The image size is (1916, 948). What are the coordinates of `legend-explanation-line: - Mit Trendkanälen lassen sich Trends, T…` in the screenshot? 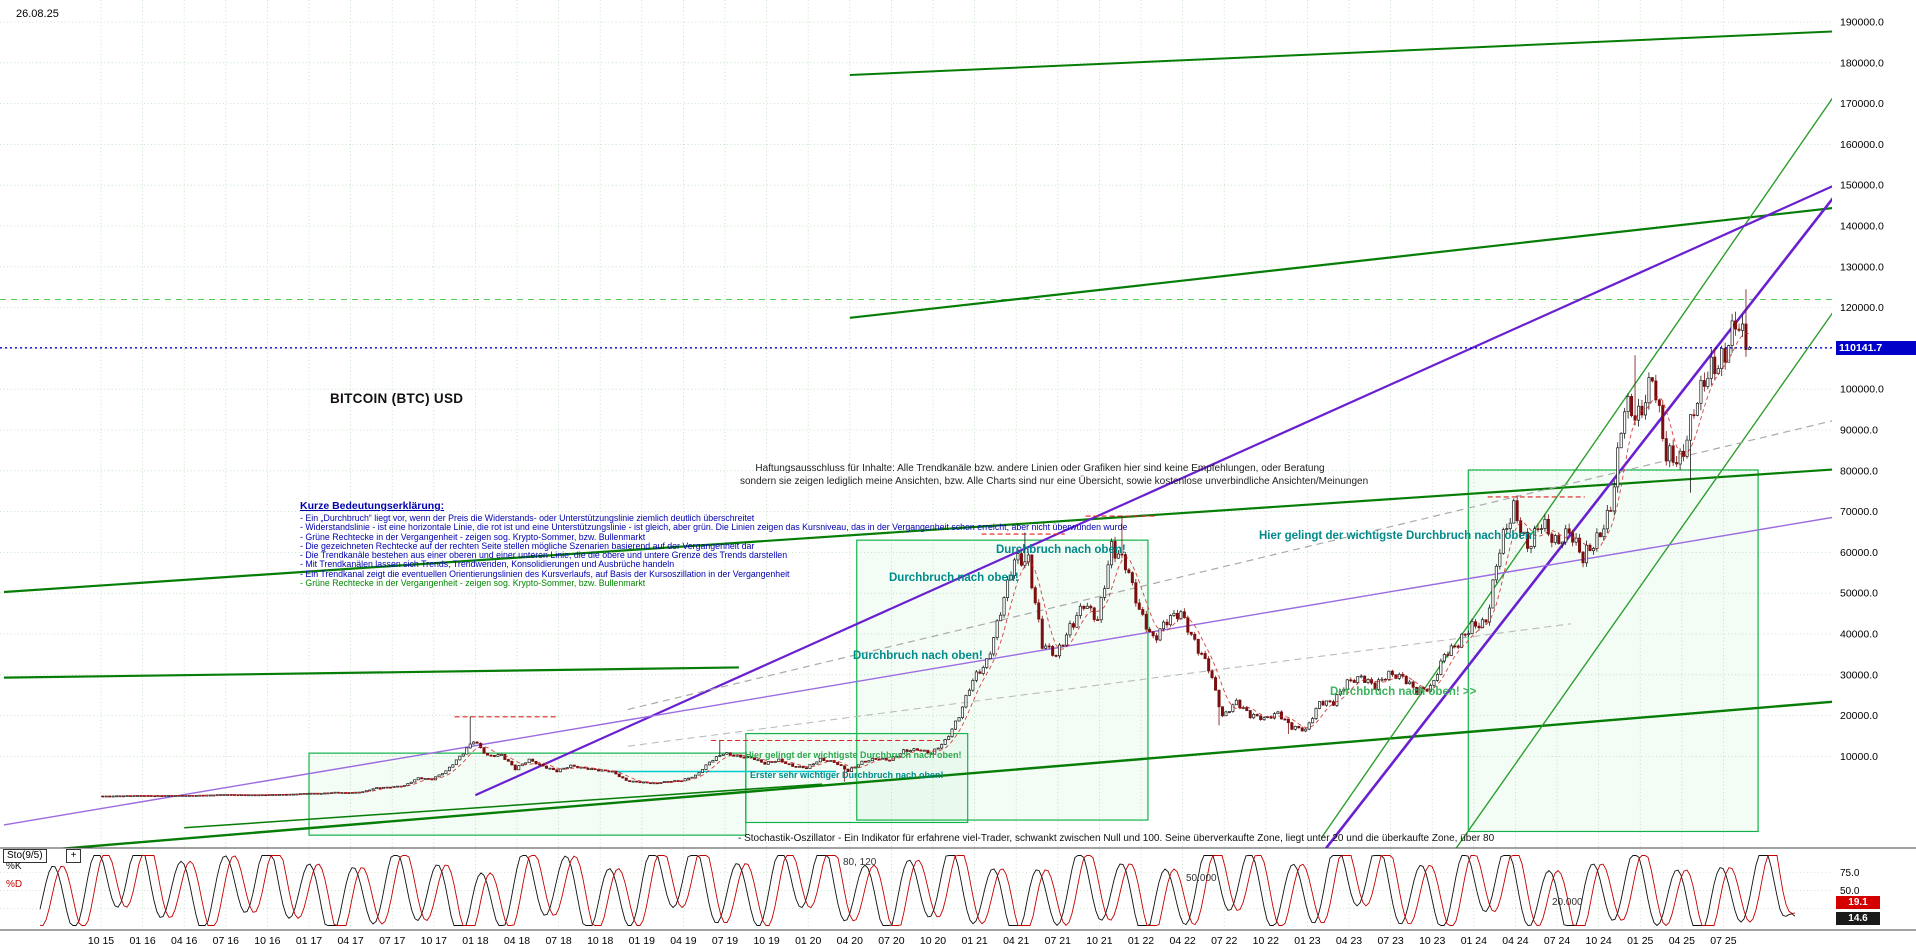 It's located at (487, 564).